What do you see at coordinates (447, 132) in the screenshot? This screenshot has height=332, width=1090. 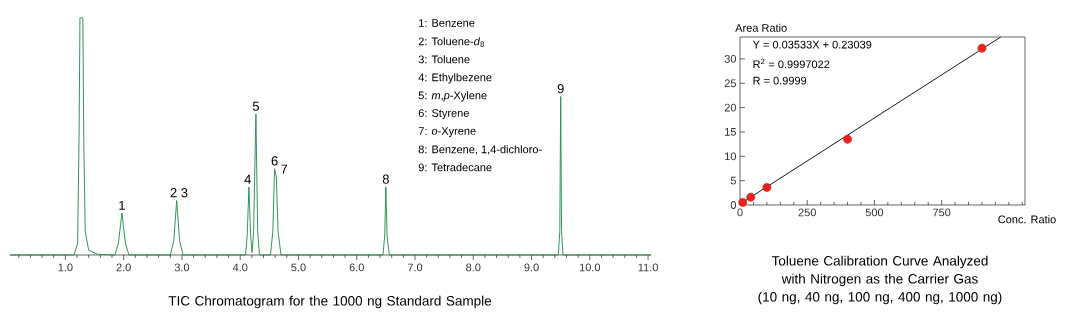 I see `annotation: 7: o-Xyrene` at bounding box center [447, 132].